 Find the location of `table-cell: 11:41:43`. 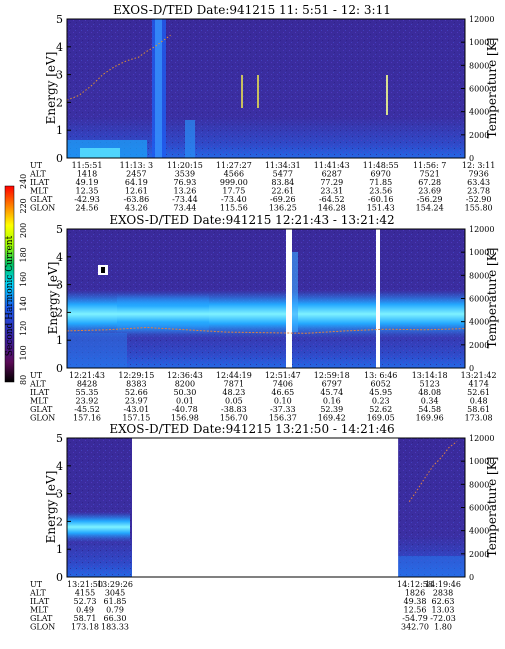

table-cell: 11:41:43 is located at coordinates (332, 165).